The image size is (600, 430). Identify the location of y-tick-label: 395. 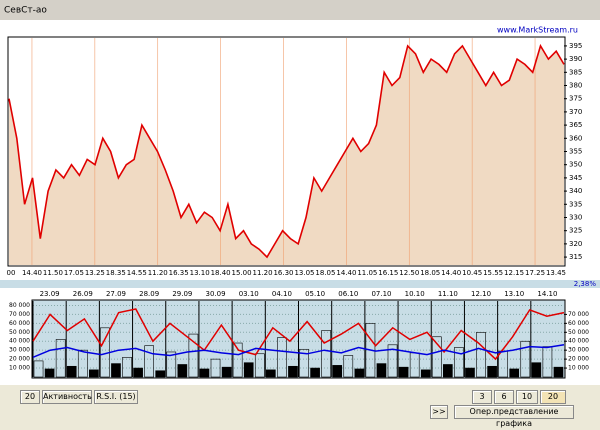
(575, 46).